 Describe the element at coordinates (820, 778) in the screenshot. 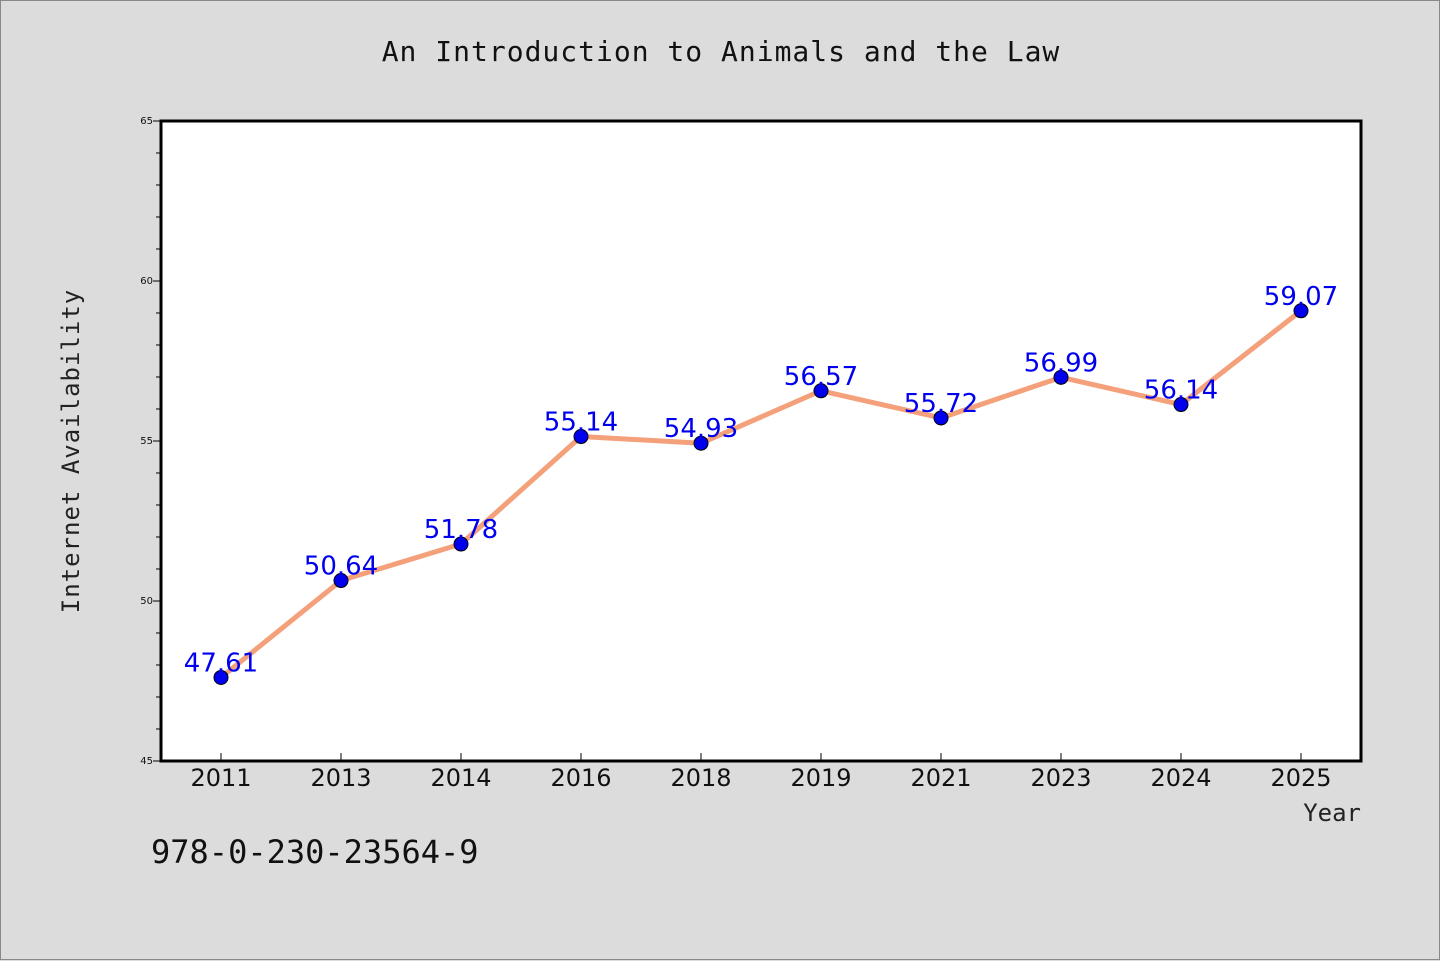

I see `x-tick-label: 2019` at that location.